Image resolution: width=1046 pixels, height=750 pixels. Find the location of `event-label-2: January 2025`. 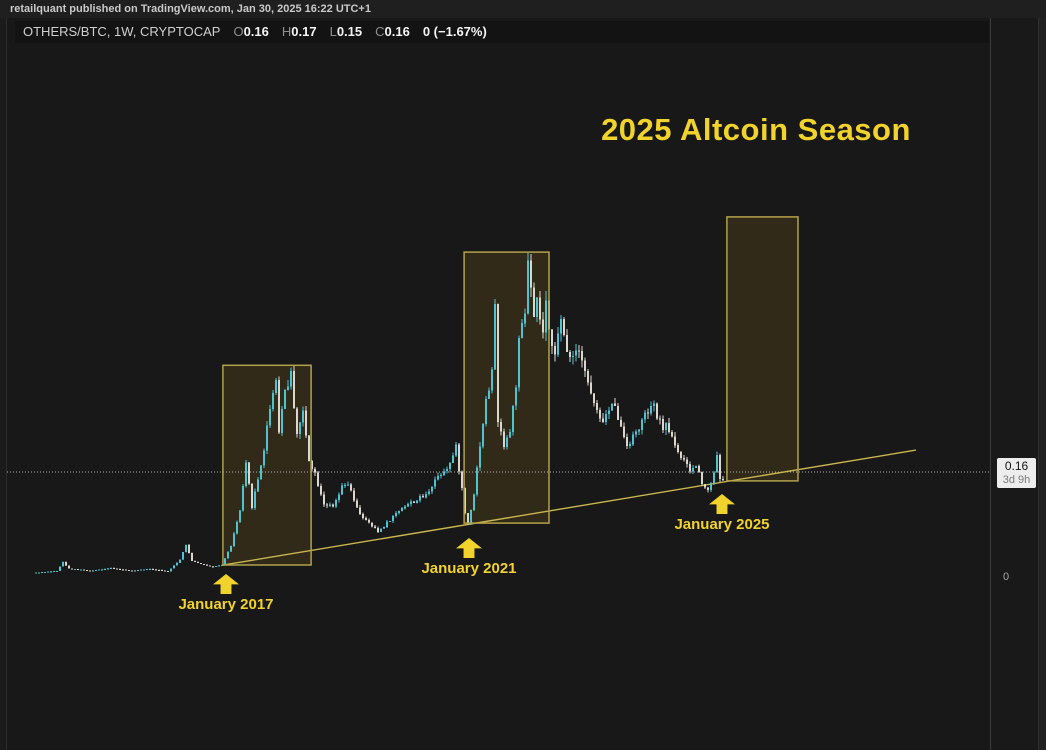

event-label-2: January 2025 is located at coordinates (722, 524).